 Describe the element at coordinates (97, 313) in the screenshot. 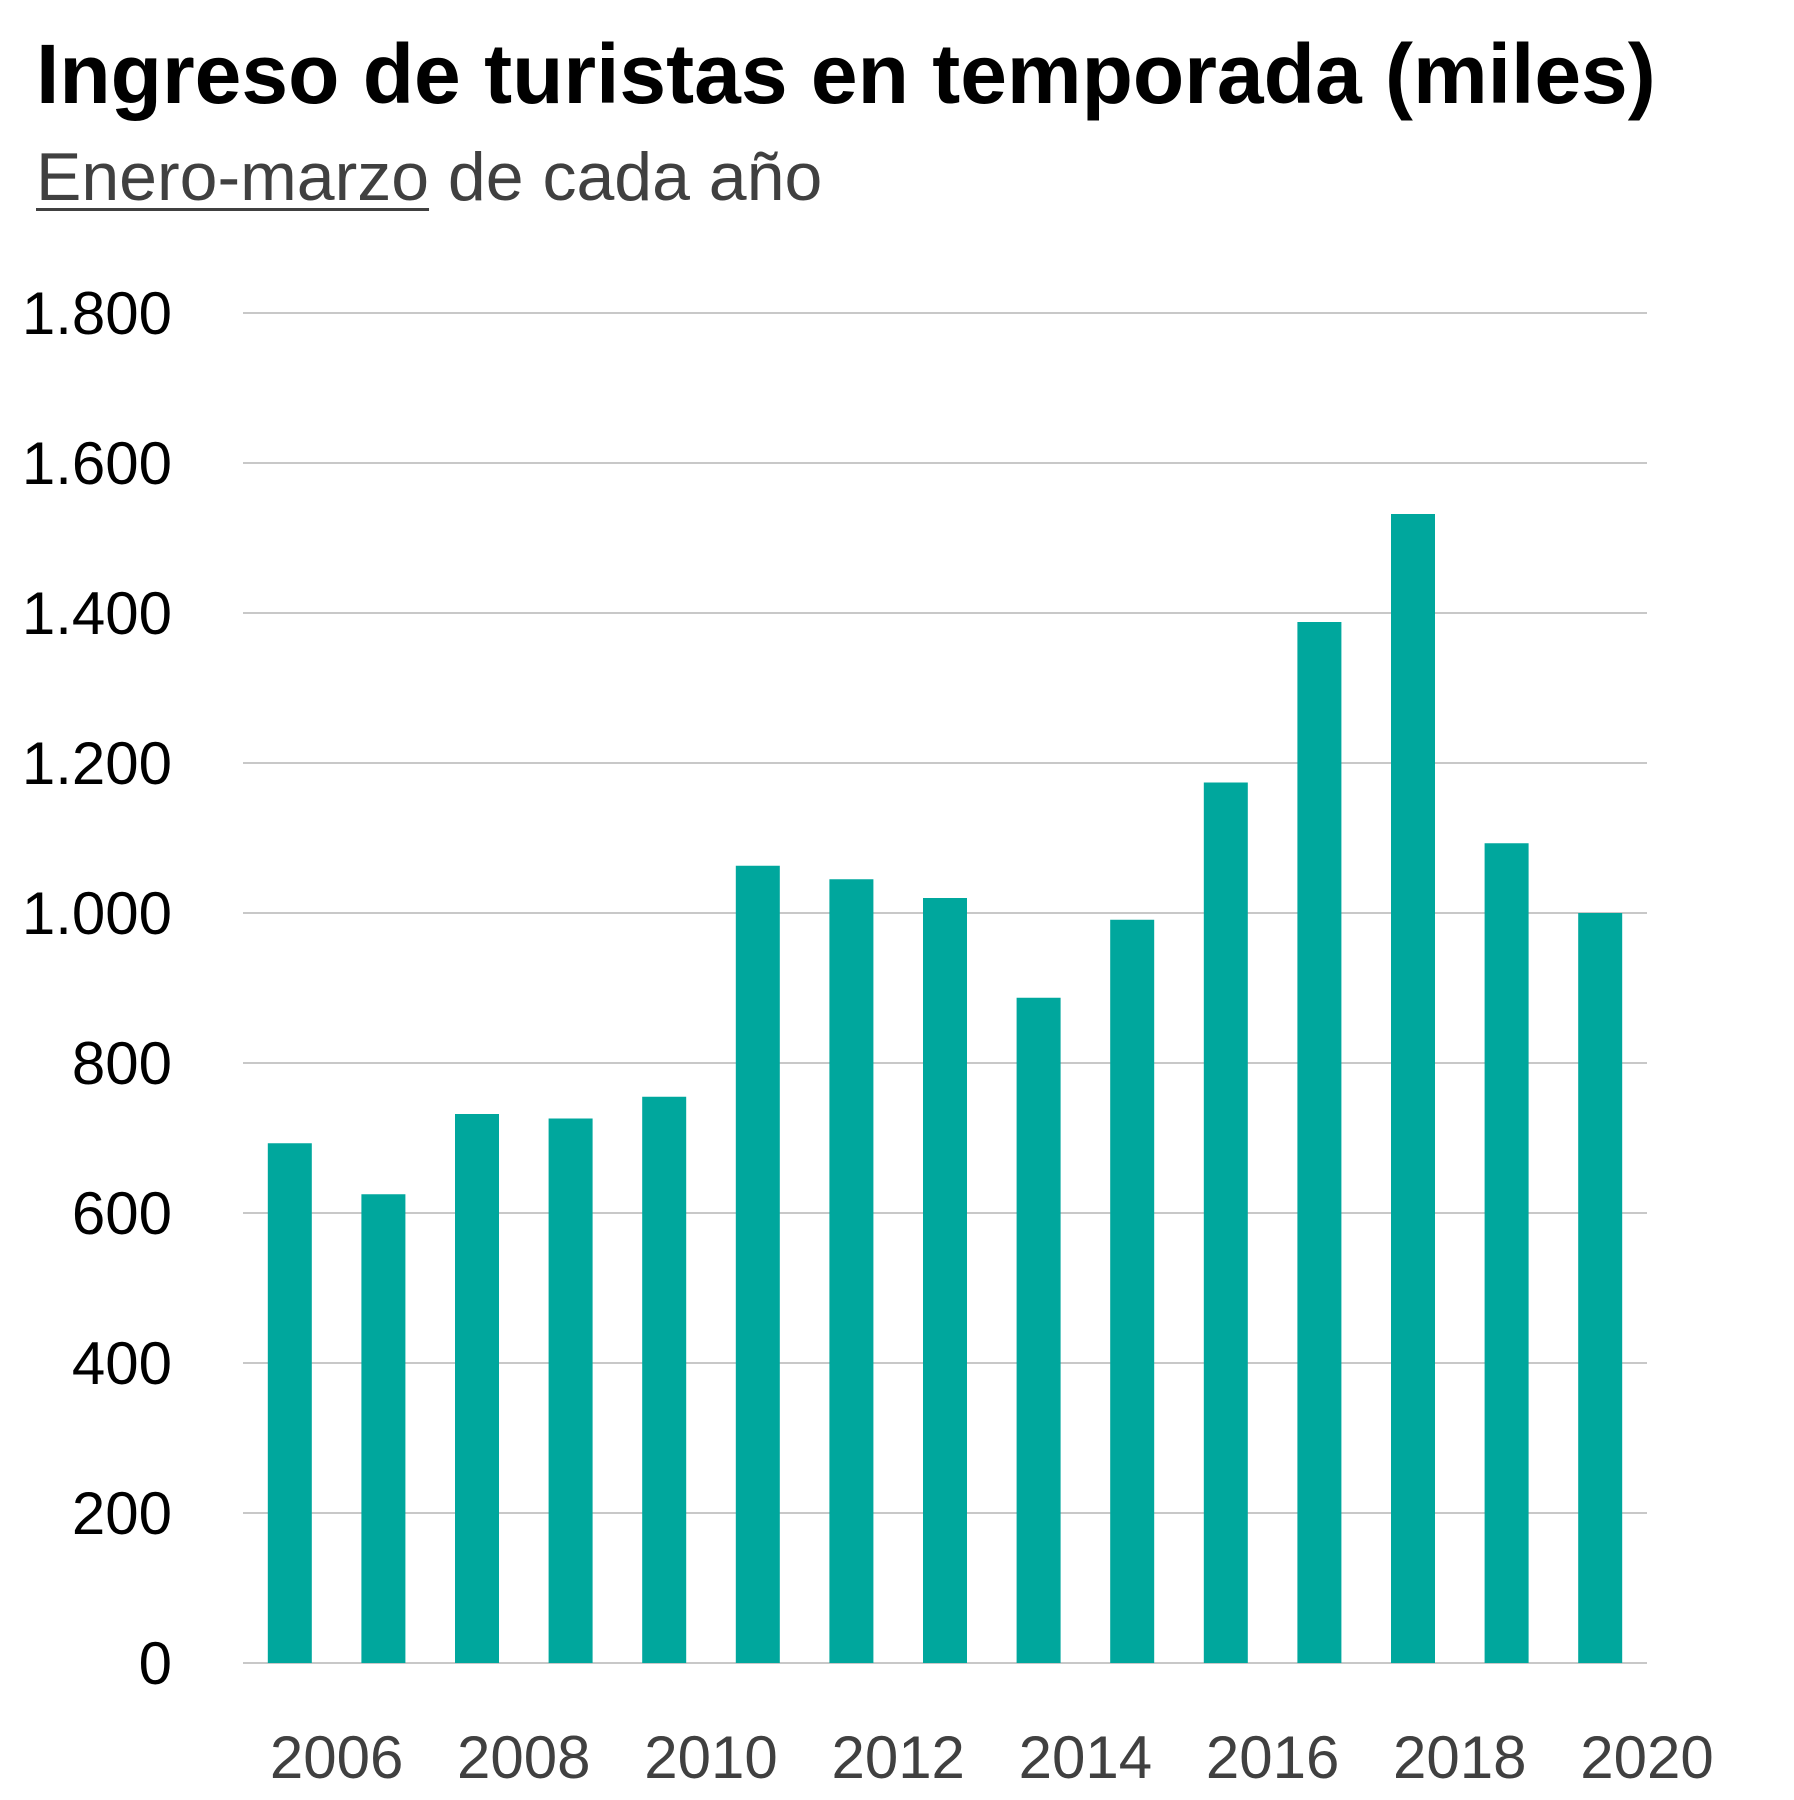

I see `y-tick-label: 1.800` at that location.